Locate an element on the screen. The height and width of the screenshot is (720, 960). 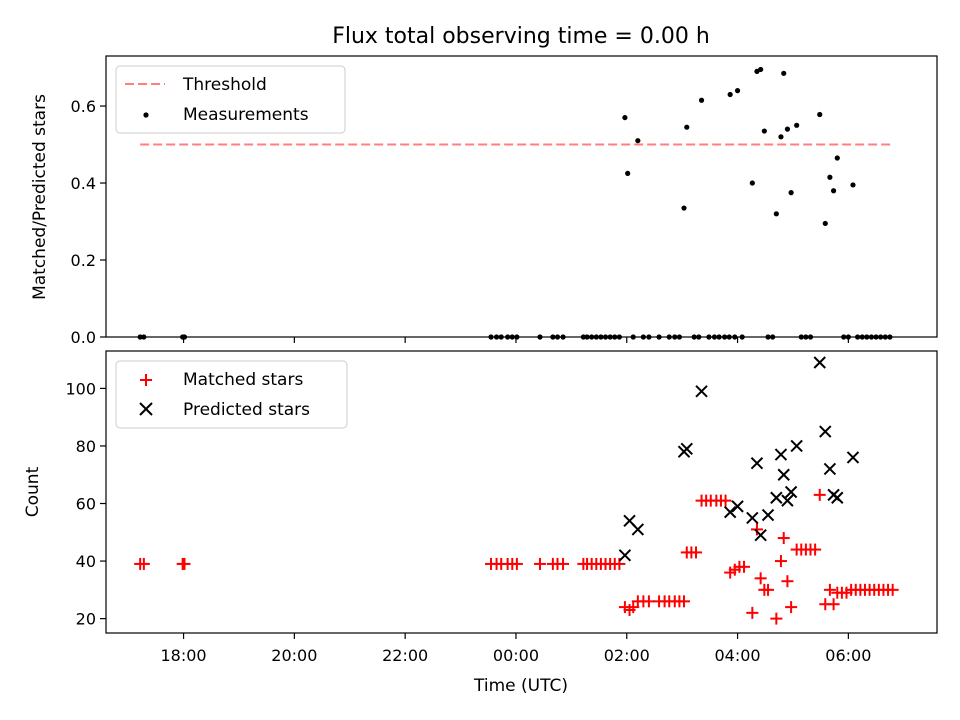
y-tick-label: 0.4 is located at coordinates (83, 183).